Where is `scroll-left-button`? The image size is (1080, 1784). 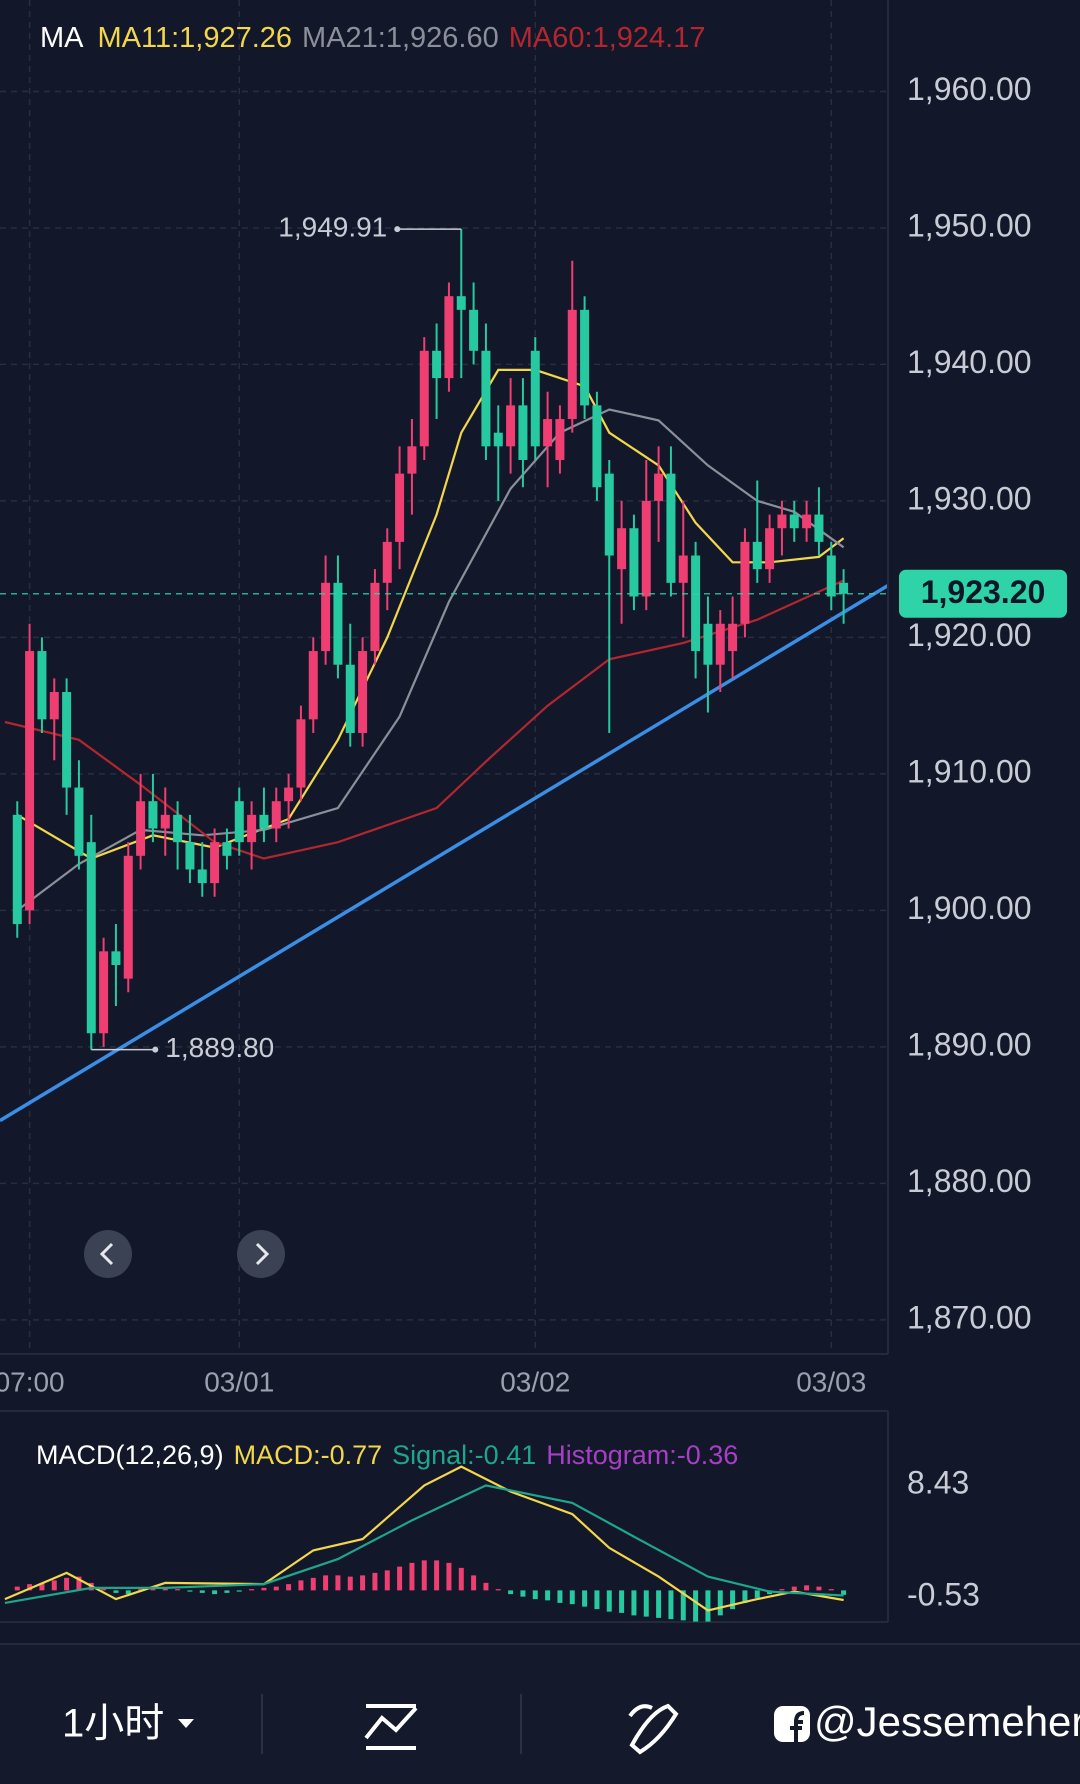 scroll-left-button is located at coordinates (108, 1254).